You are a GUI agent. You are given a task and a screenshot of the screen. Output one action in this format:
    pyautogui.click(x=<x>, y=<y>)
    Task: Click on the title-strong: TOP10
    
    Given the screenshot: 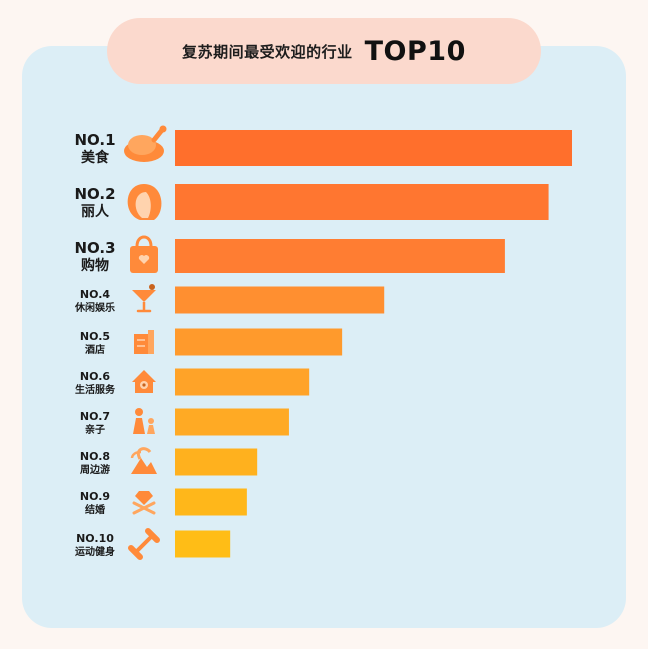 What is the action you would take?
    pyautogui.click(x=415, y=51)
    